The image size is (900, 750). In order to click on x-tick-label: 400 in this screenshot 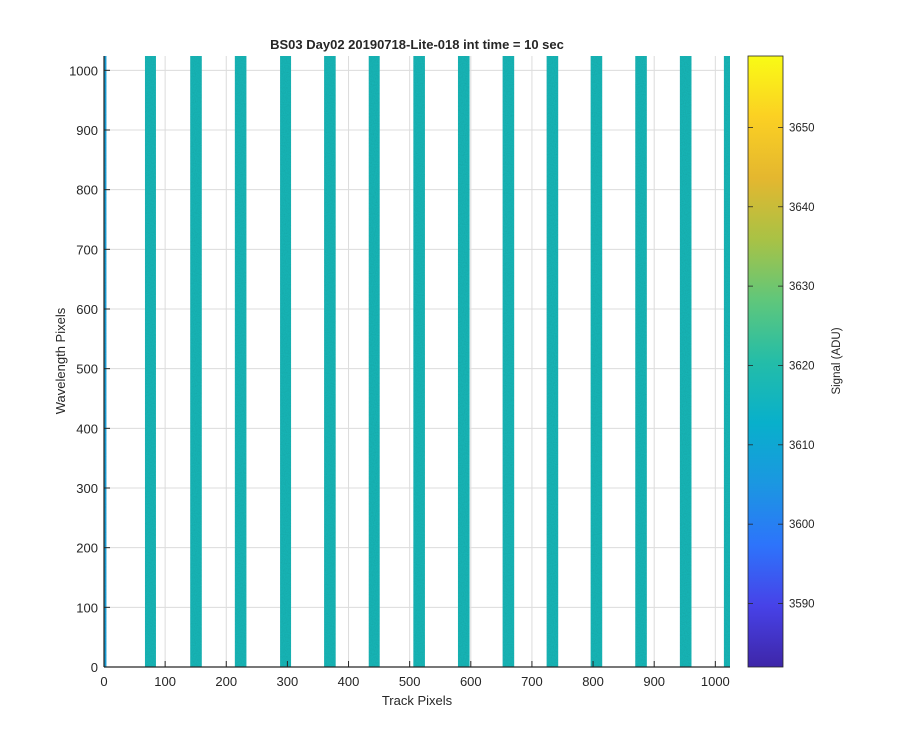, I will do `click(349, 681)`.